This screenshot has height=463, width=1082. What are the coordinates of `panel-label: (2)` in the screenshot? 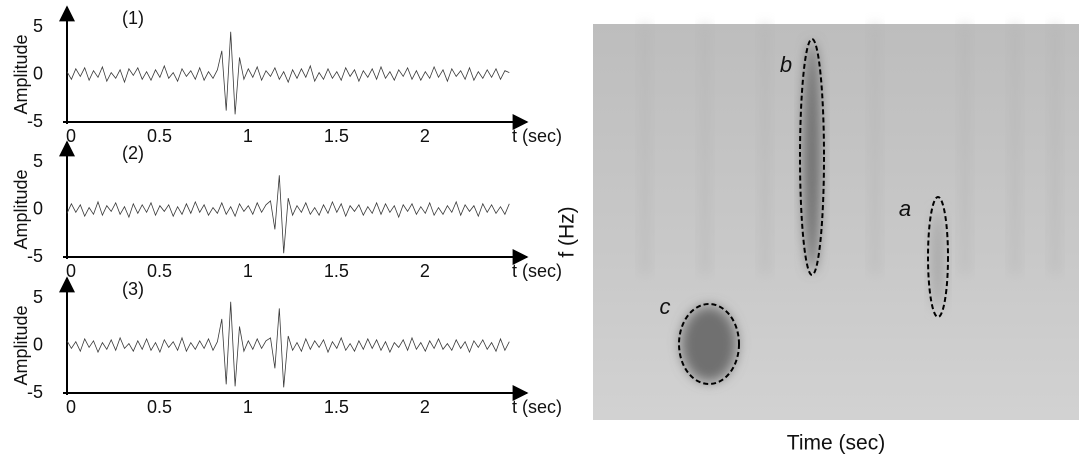 It's located at (133, 153).